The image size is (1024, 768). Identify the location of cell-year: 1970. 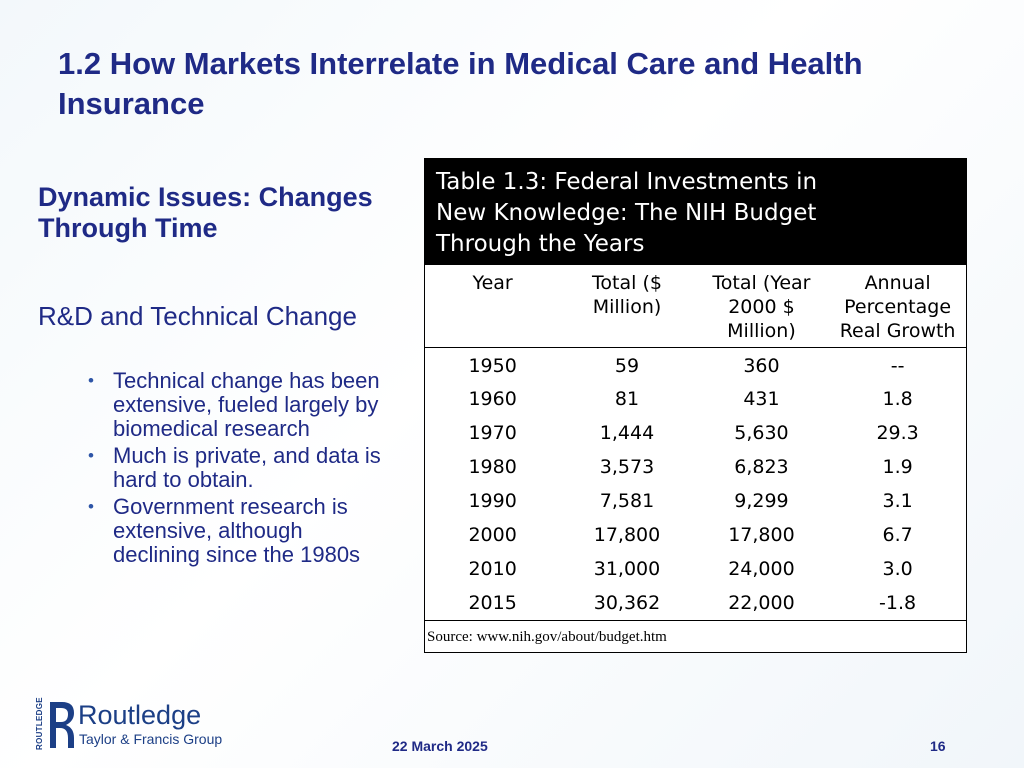
(492, 432).